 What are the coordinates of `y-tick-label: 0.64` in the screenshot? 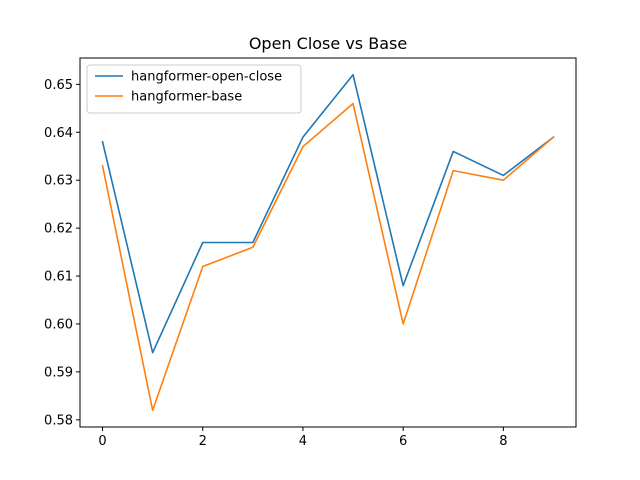 It's located at (58, 133).